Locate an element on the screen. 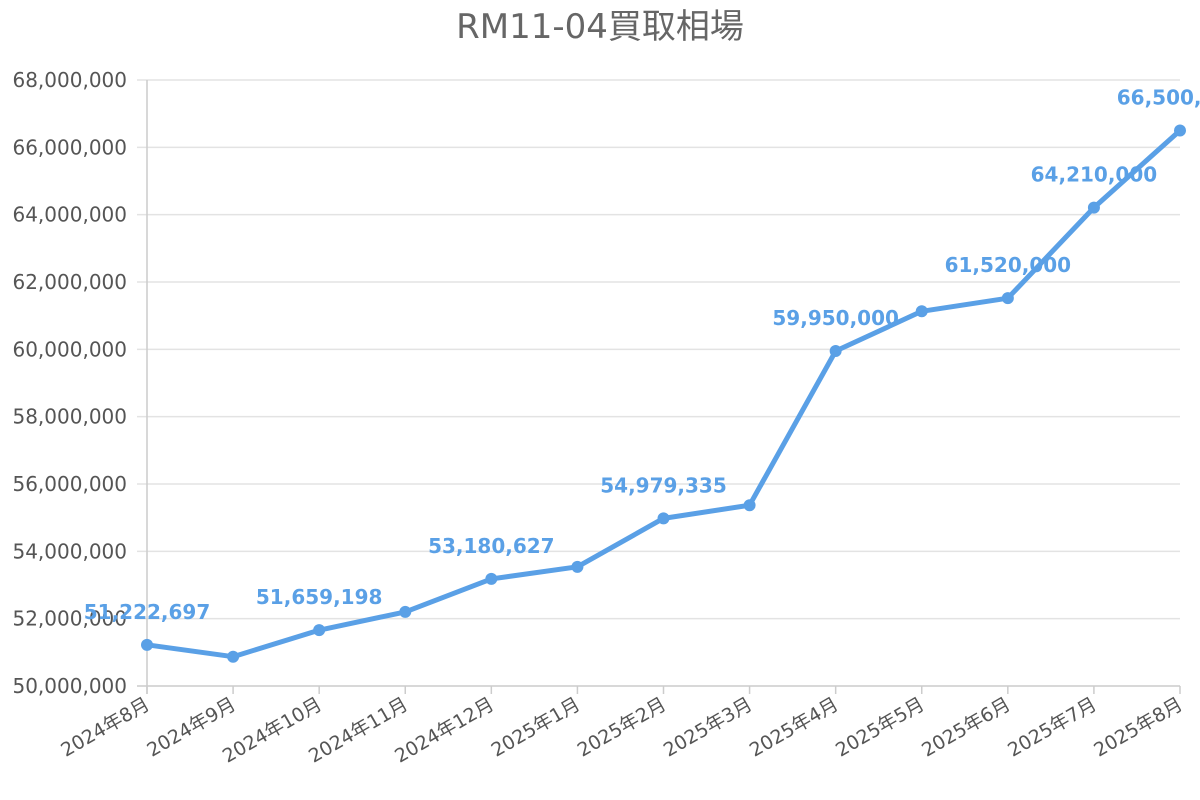 Image resolution: width=1200 pixels, height=800 pixels. y-tick-label: 56,000,000 is located at coordinates (69, 484).